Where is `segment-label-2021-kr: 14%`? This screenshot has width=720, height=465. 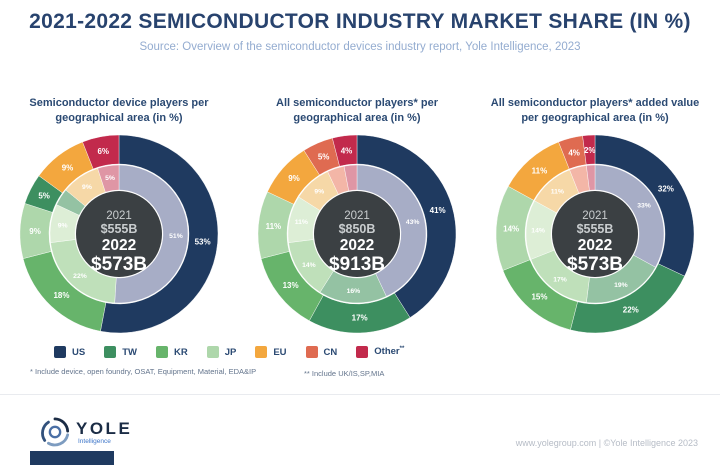 segment-label-2021-kr: 14% is located at coordinates (309, 265).